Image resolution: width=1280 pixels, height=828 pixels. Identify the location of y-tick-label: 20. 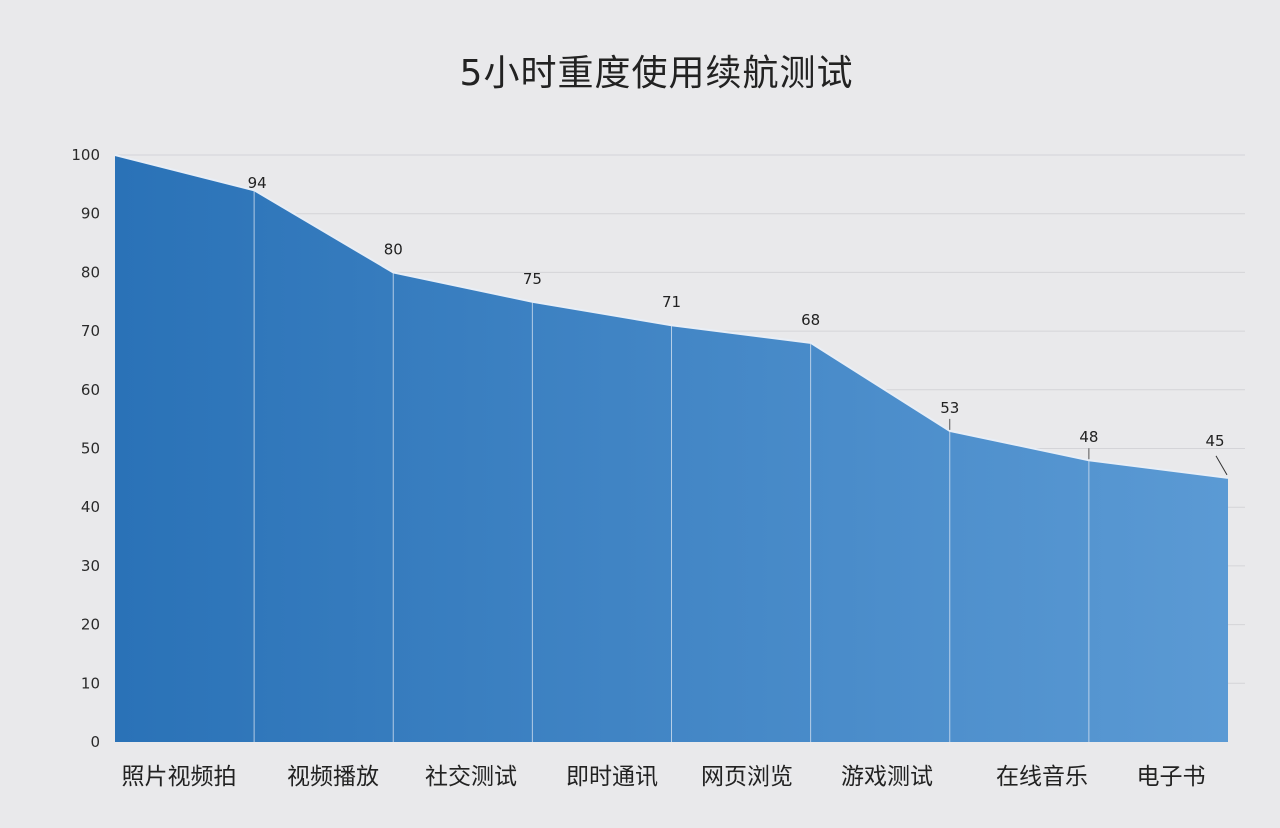
(90, 625).